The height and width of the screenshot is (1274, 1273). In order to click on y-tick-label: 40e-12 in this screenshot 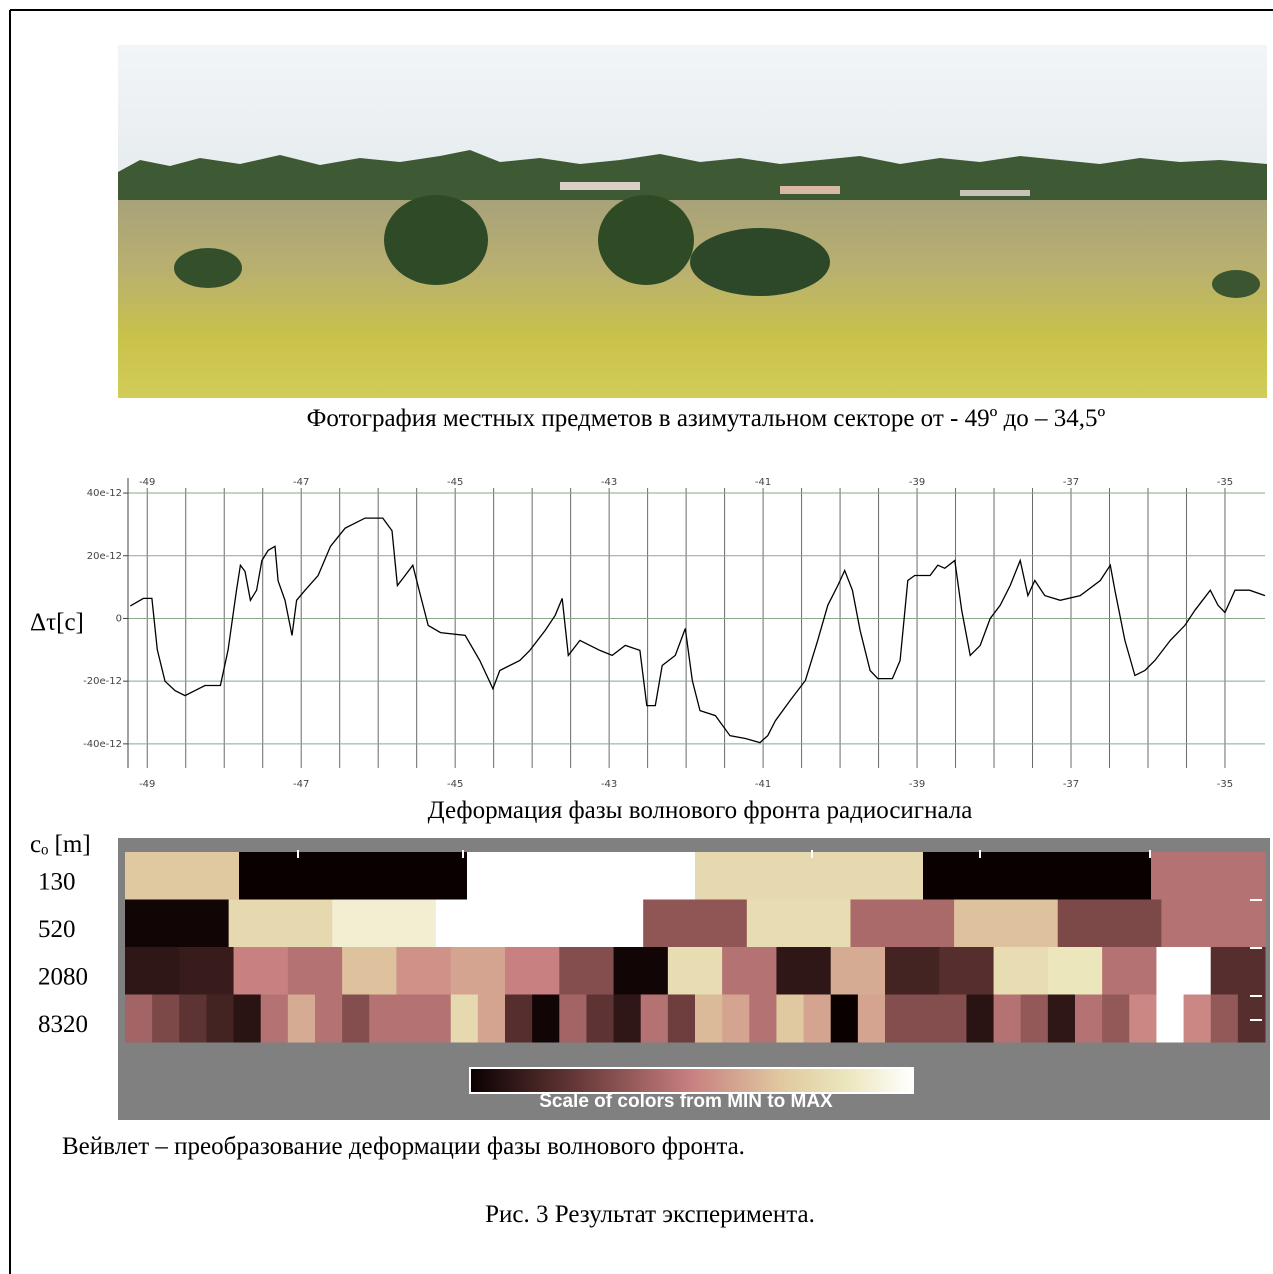, I will do `click(104, 493)`.